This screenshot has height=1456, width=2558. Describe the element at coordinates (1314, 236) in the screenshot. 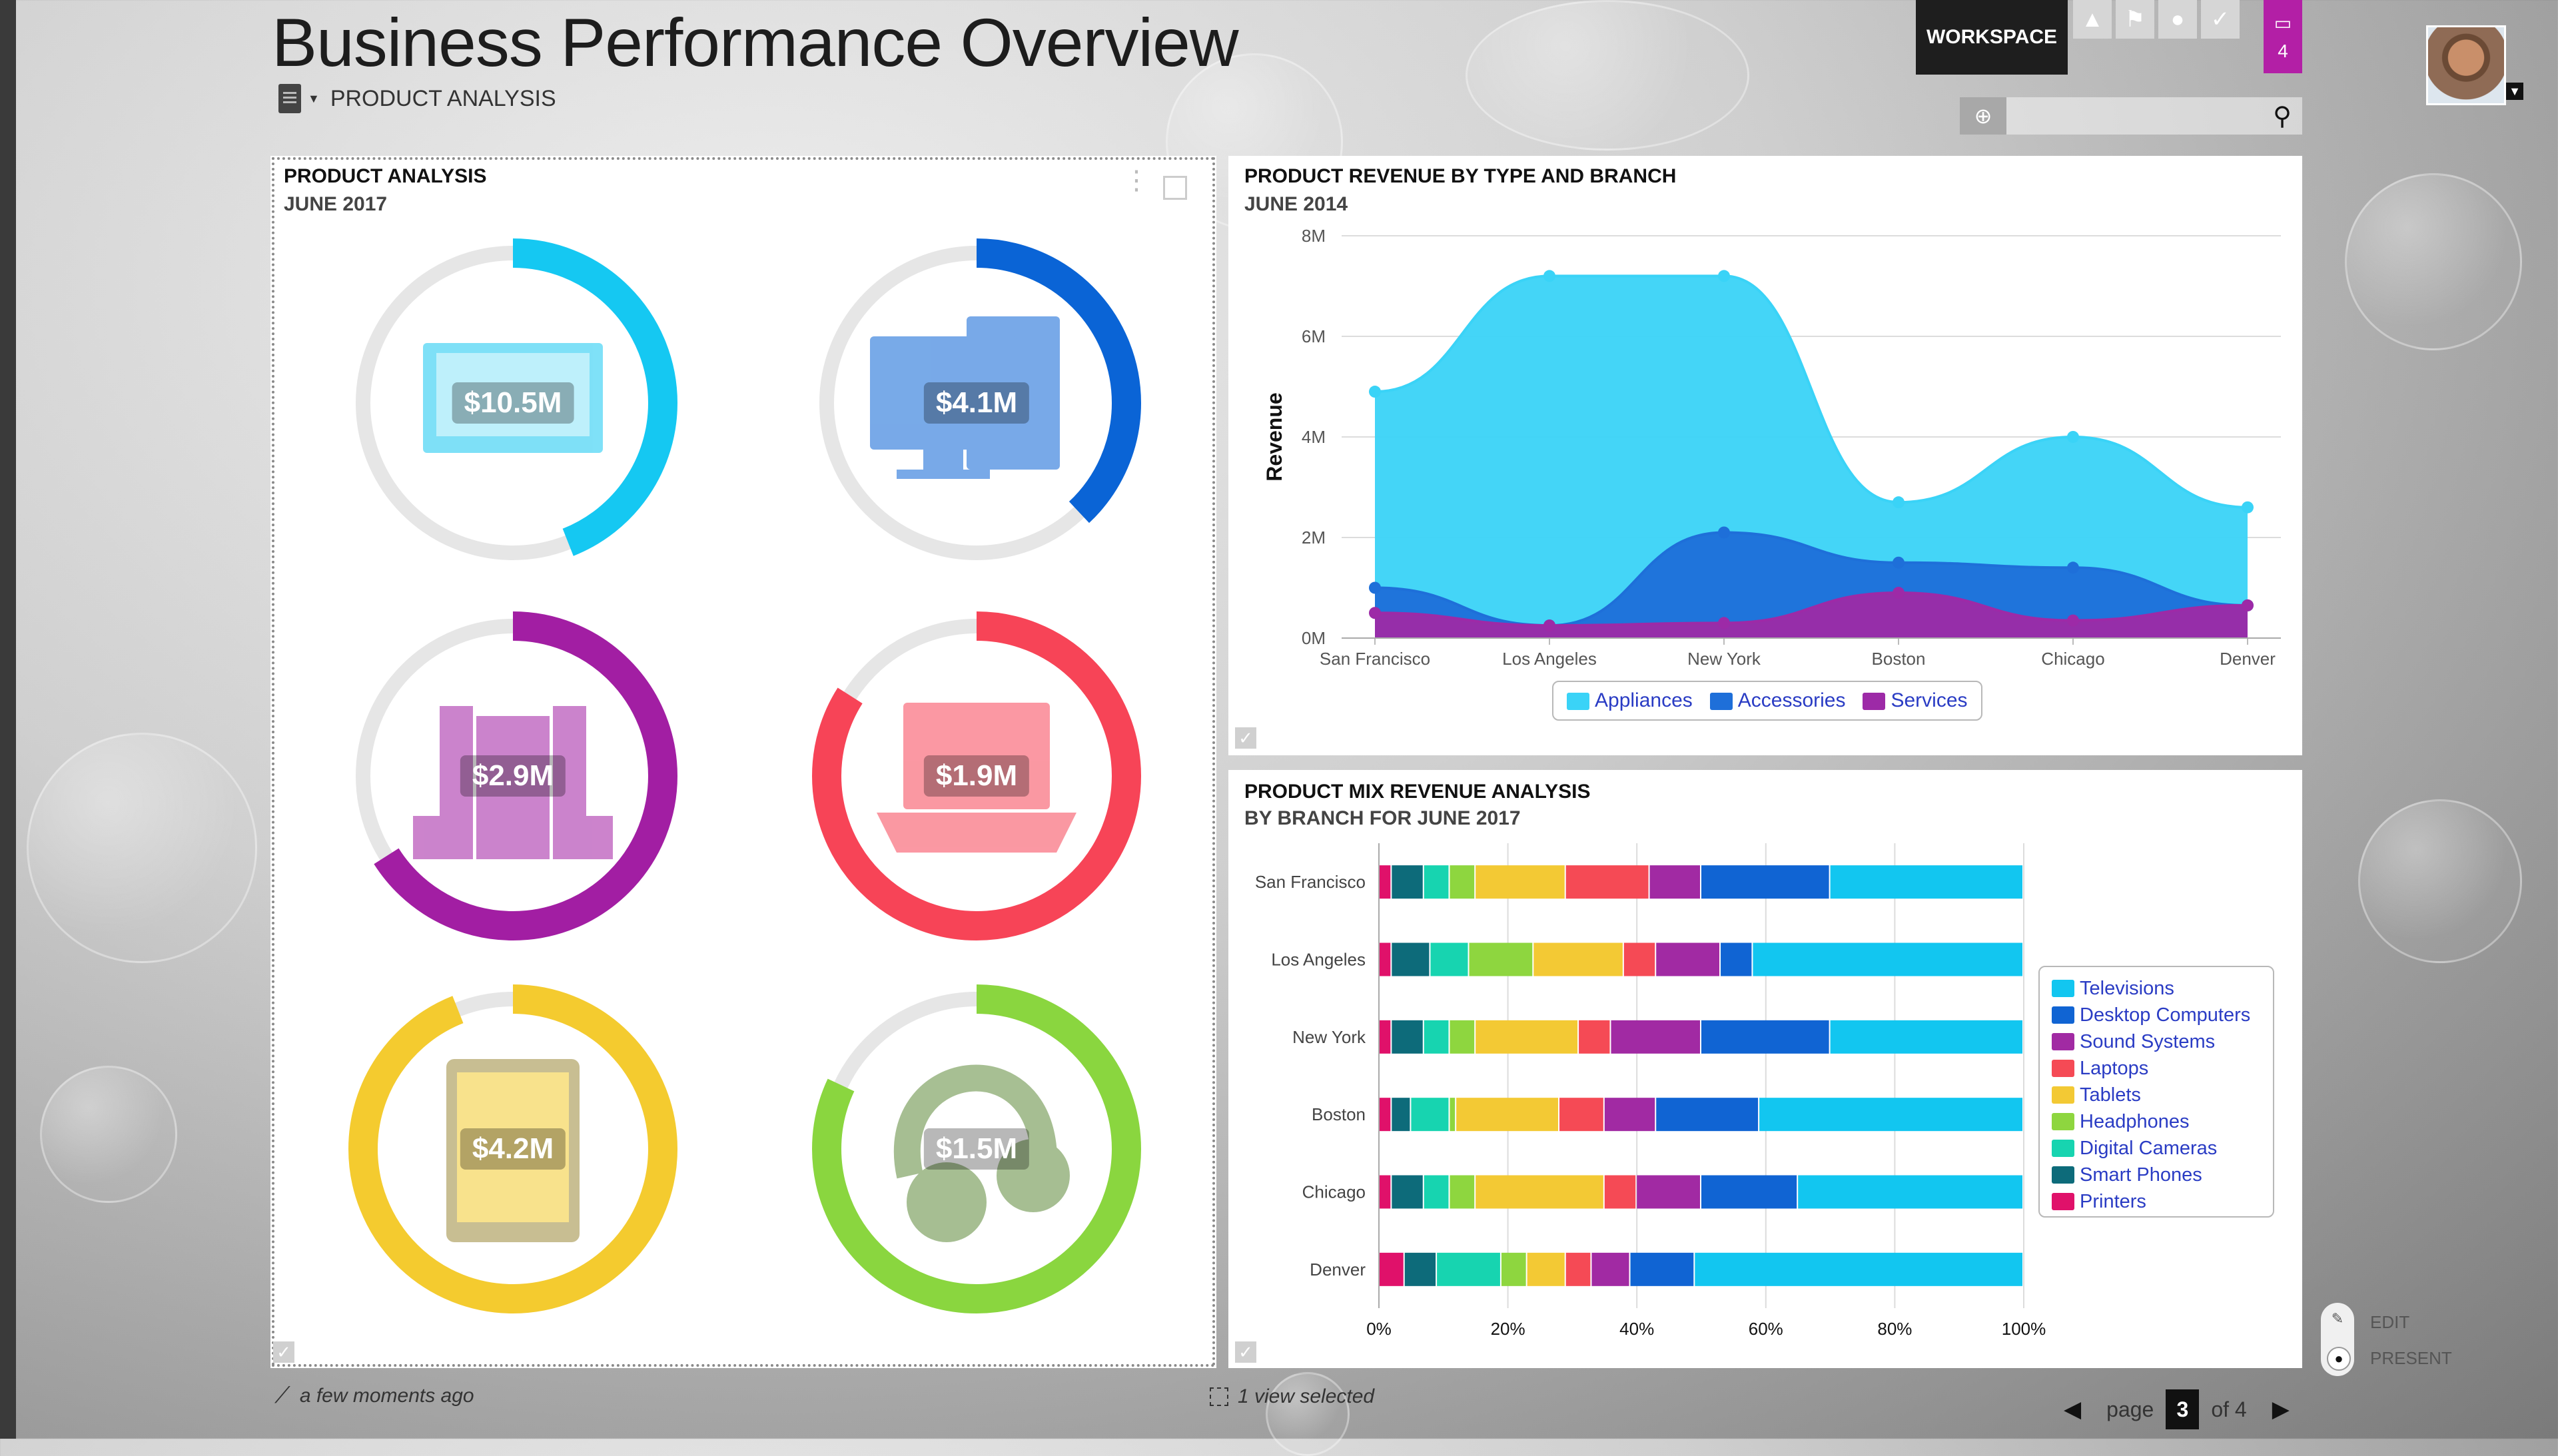

I see `y-tick-label: 8M` at that location.